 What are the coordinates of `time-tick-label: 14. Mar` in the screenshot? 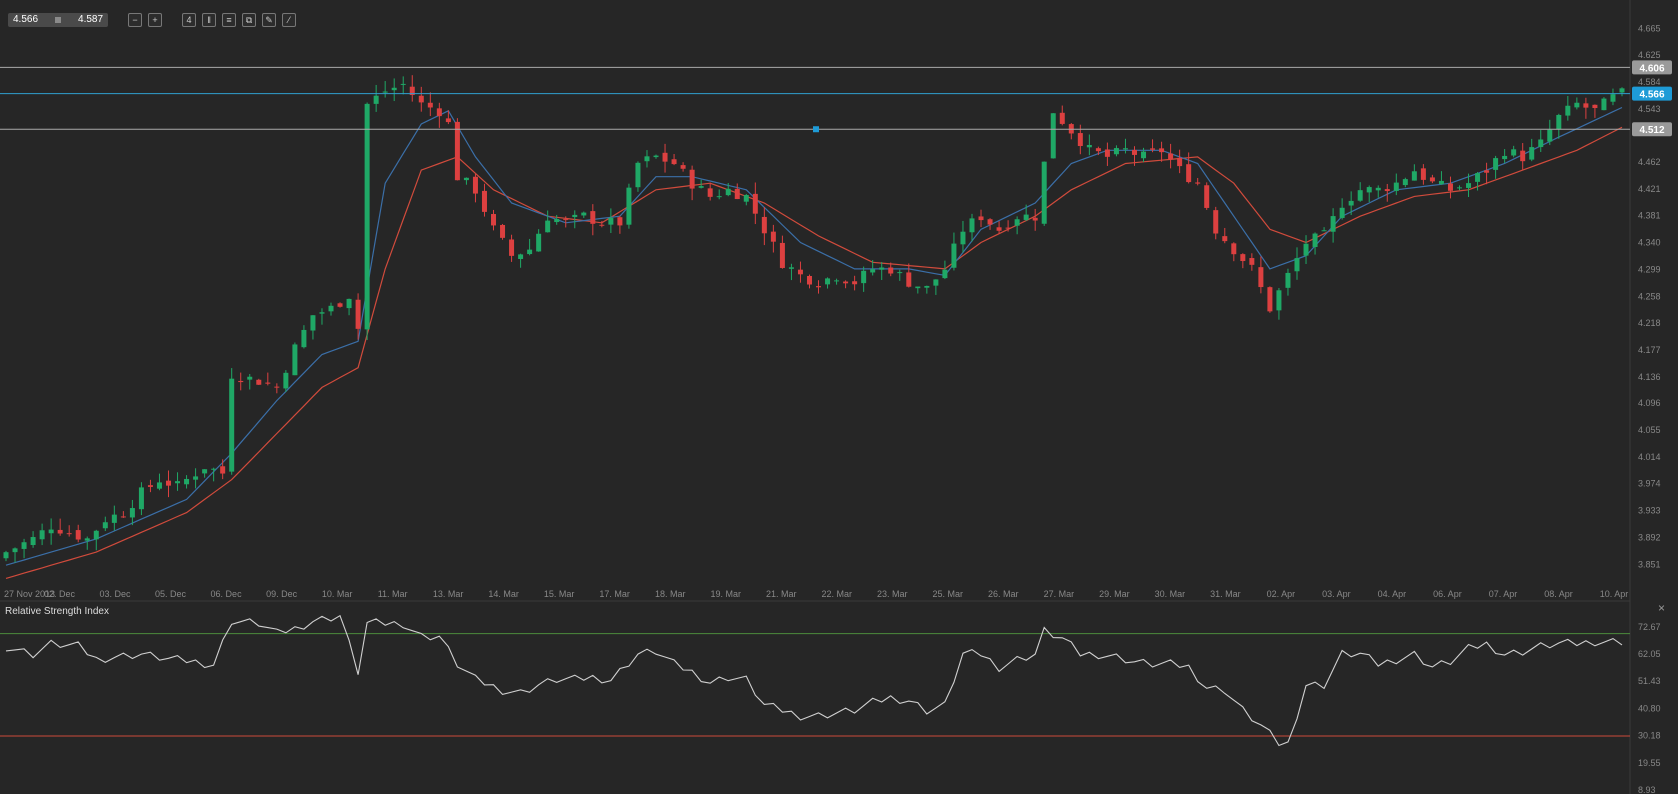 It's located at (503, 594).